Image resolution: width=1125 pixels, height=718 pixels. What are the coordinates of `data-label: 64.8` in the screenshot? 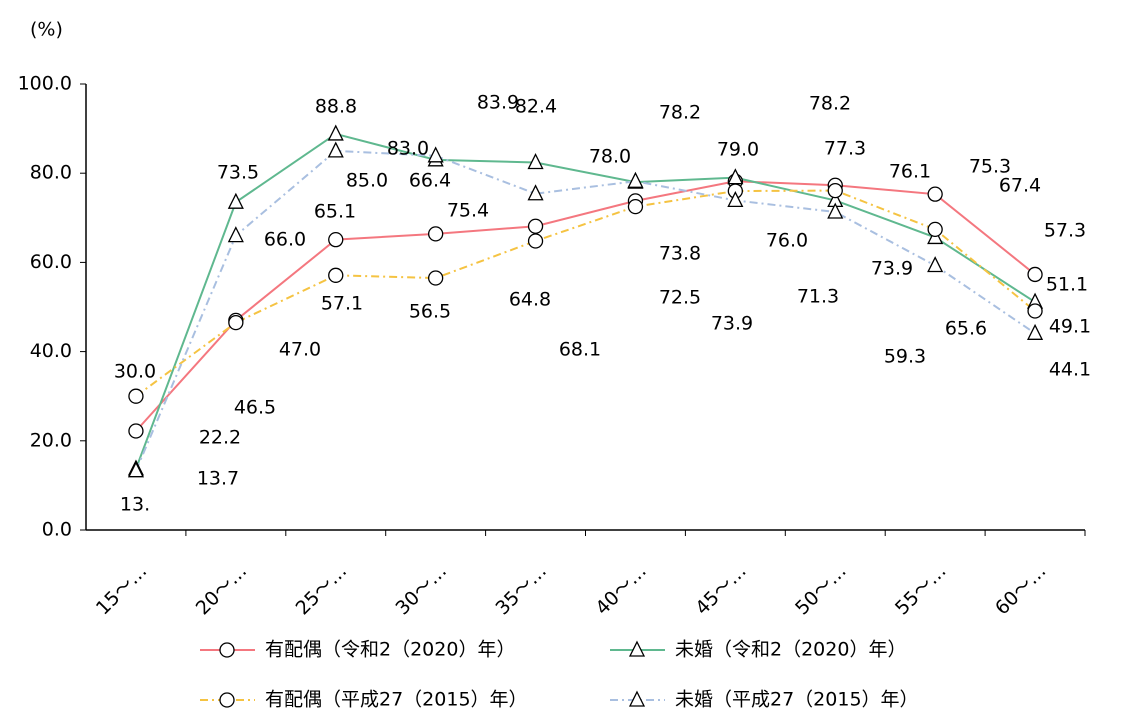 It's located at (530, 300).